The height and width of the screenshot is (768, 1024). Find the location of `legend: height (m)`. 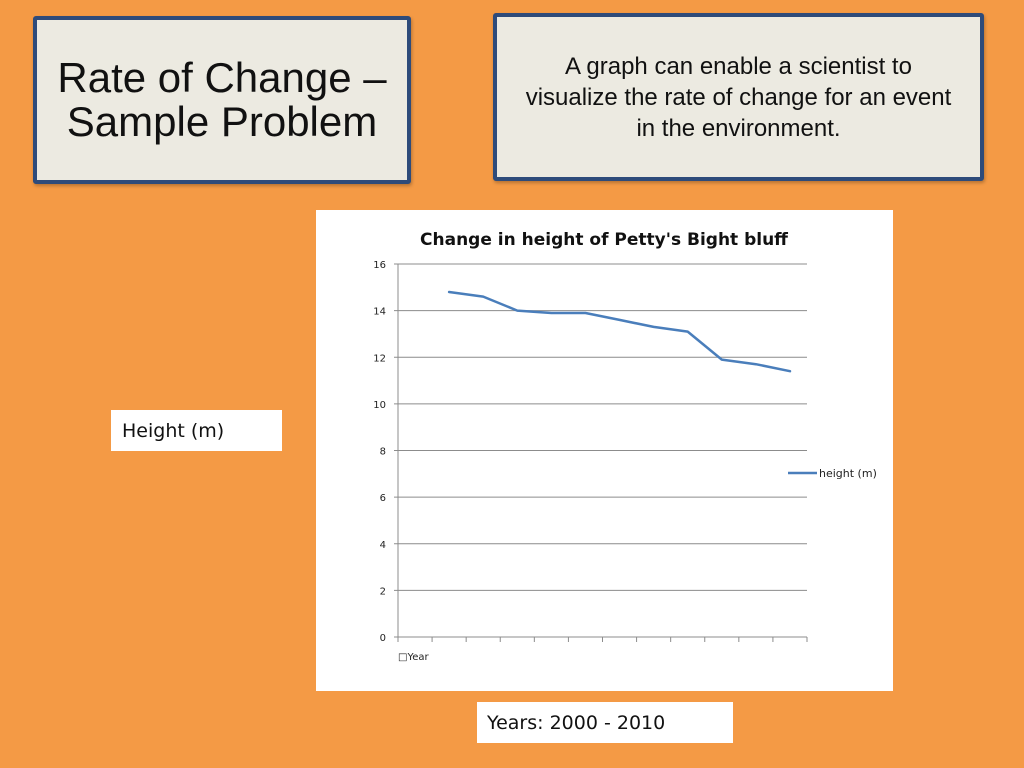

legend: height (m) is located at coordinates (832, 473).